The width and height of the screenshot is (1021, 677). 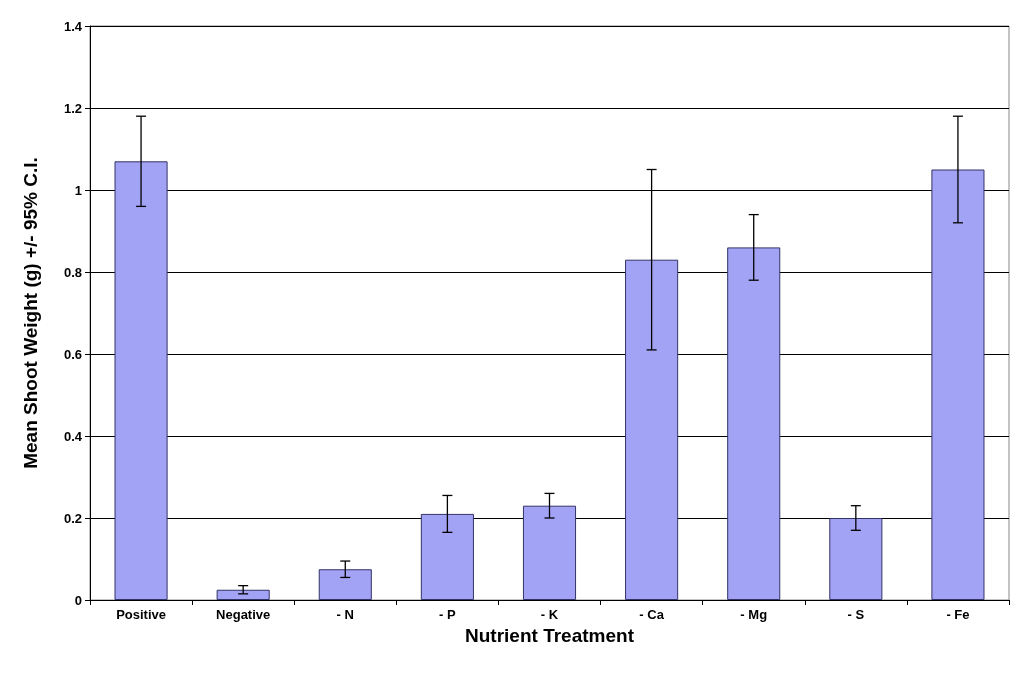 I want to click on x-tick-label: Negative, so click(x=243, y=614).